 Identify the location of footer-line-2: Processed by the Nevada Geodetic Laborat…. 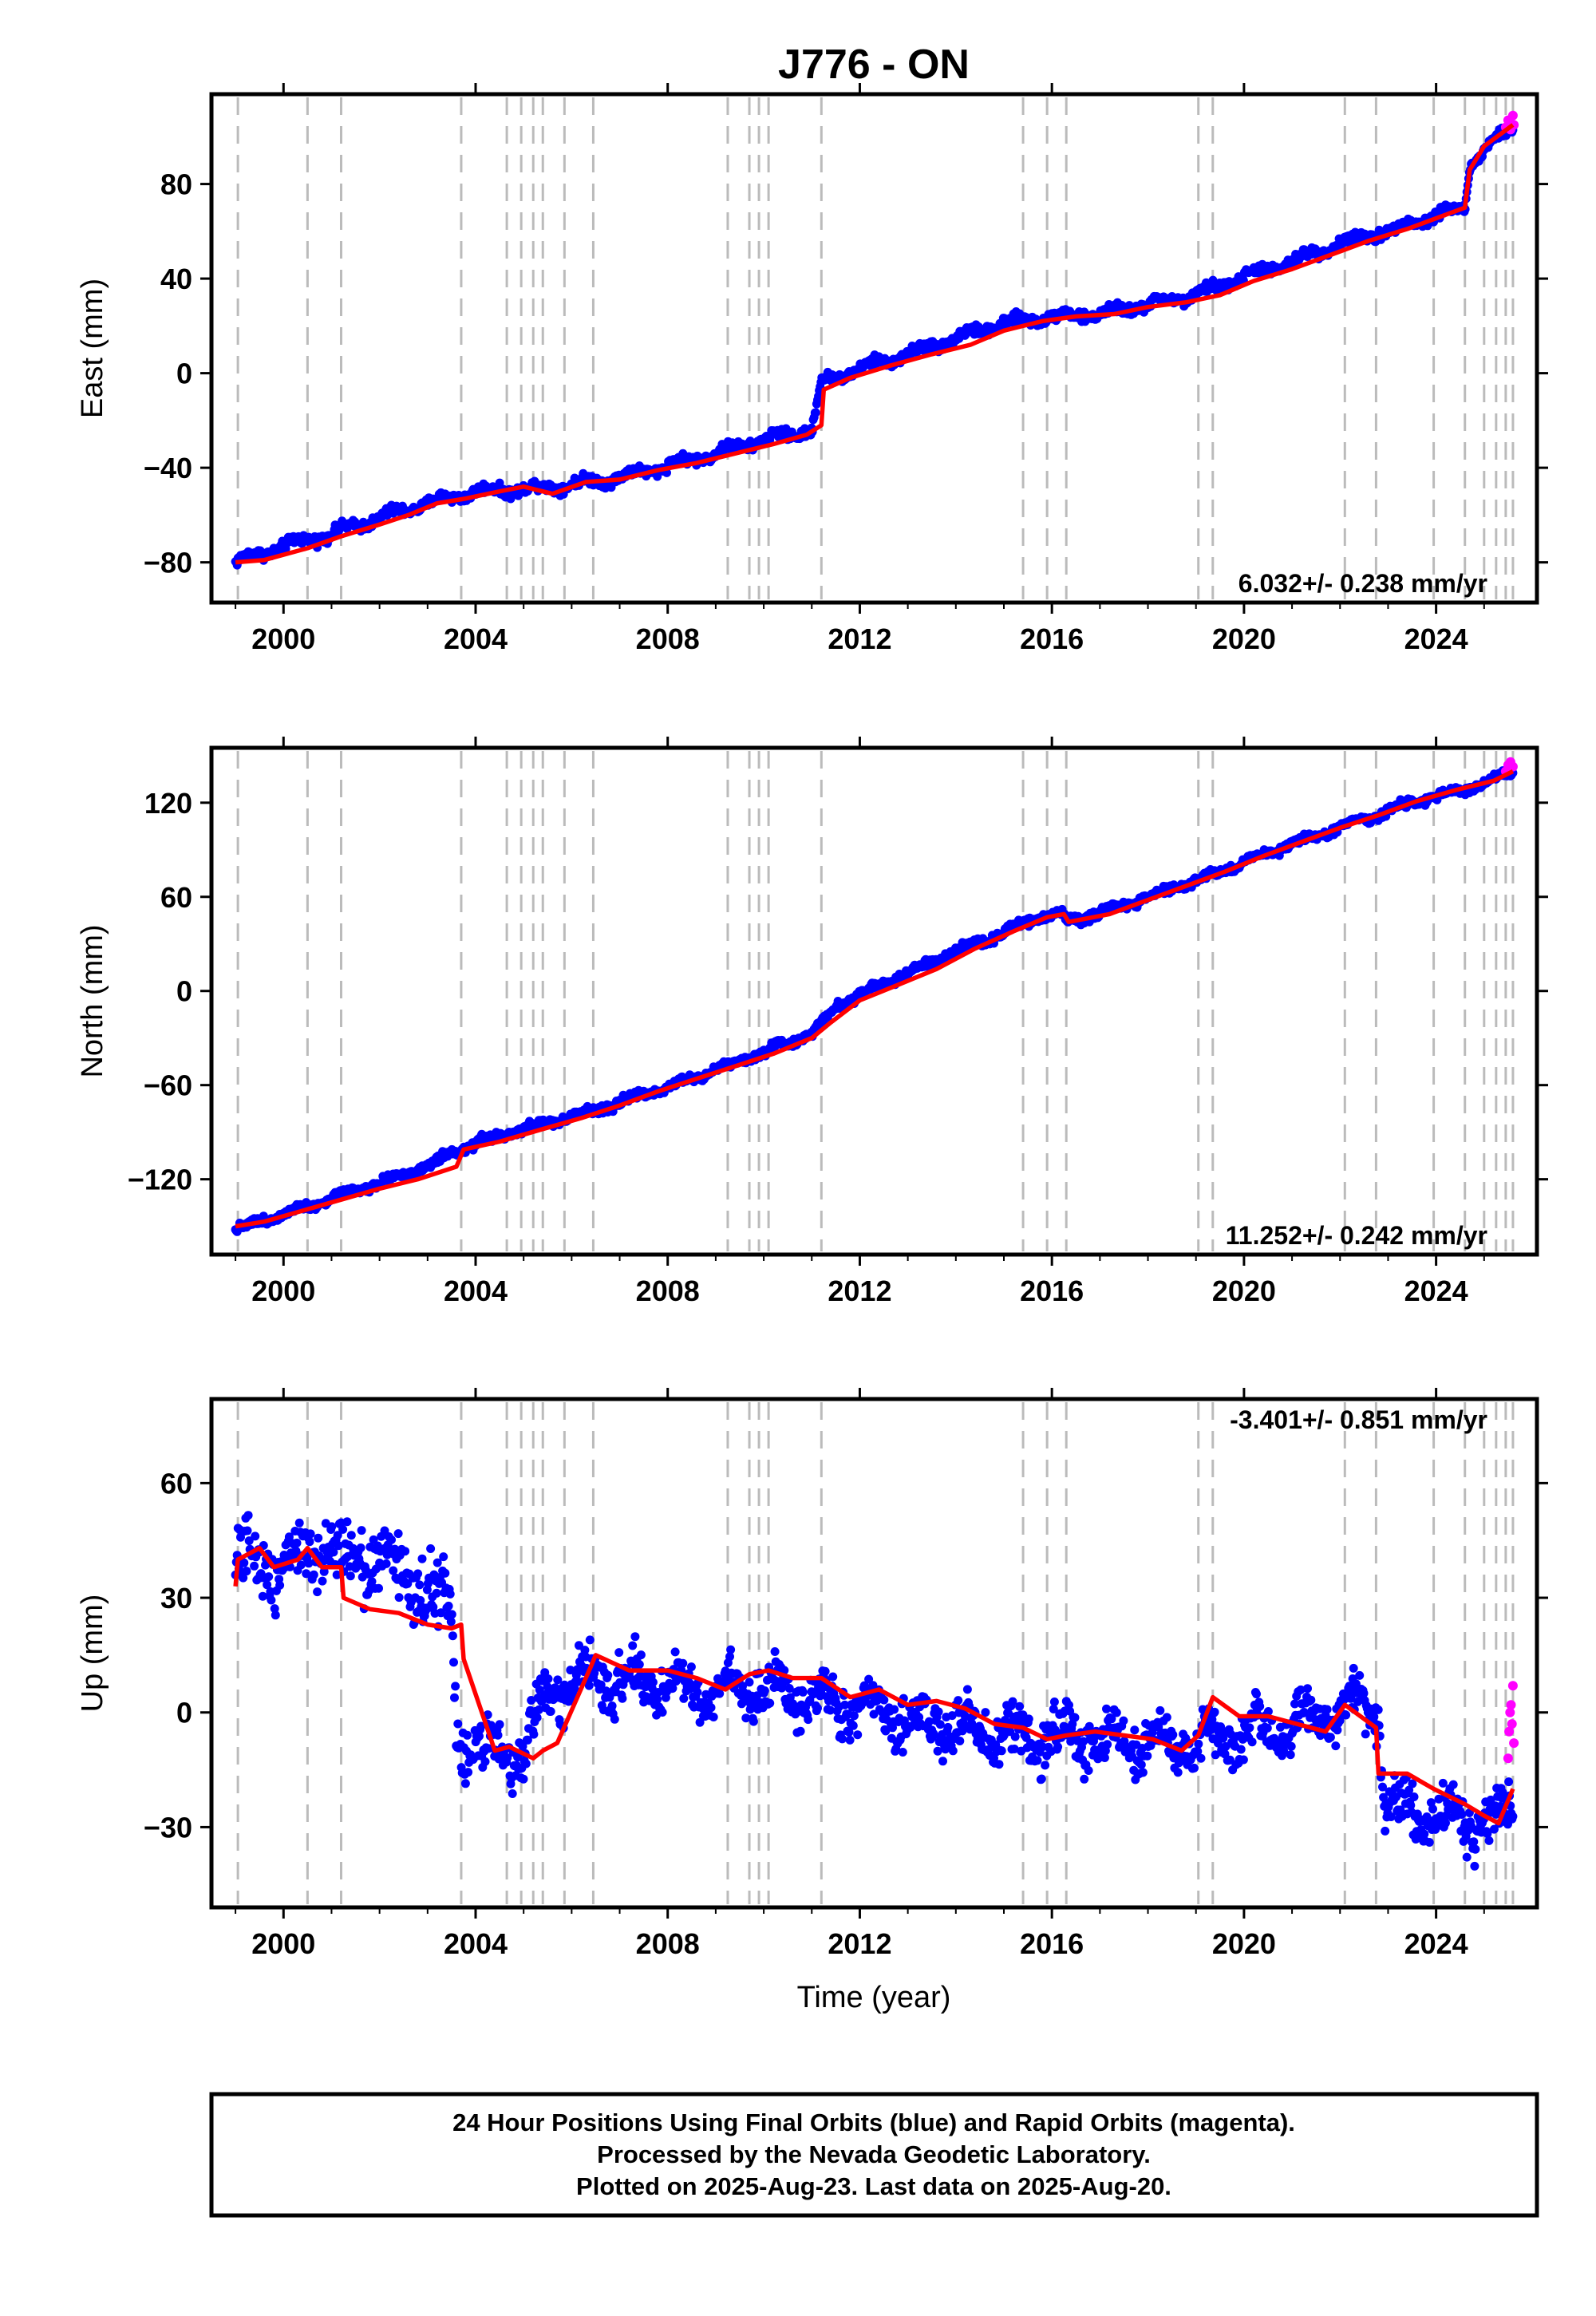
(874, 2154).